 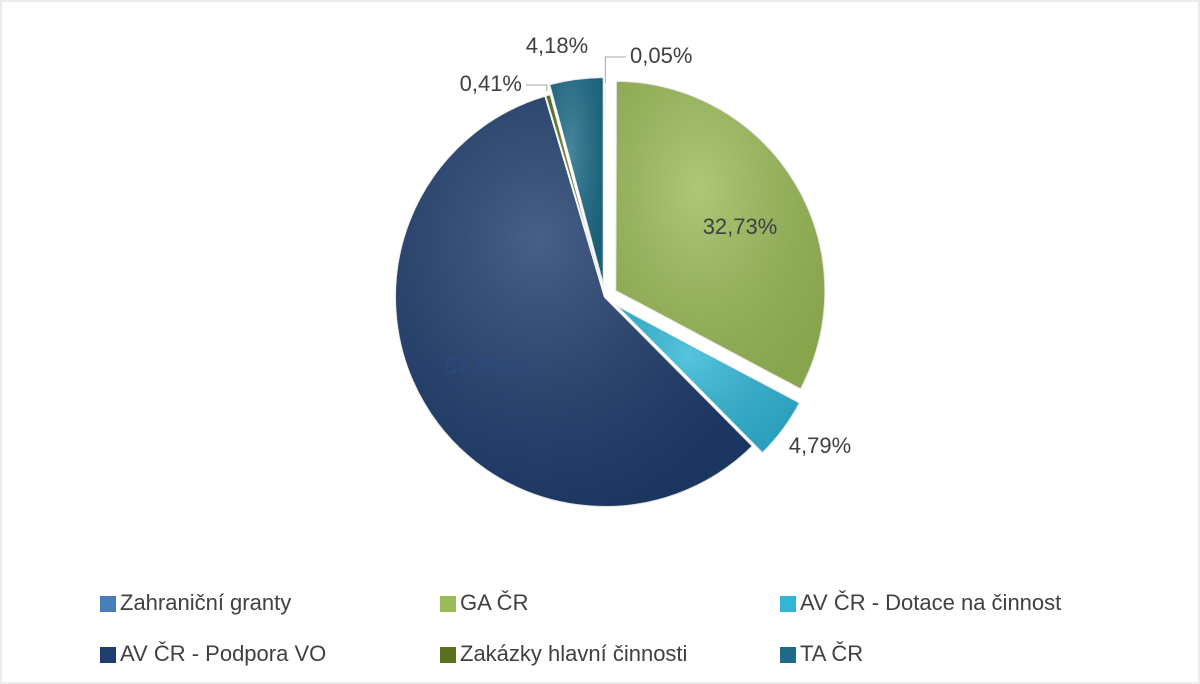 I want to click on legend-label: AV ČR - Podpora VO, so click(x=223, y=653).